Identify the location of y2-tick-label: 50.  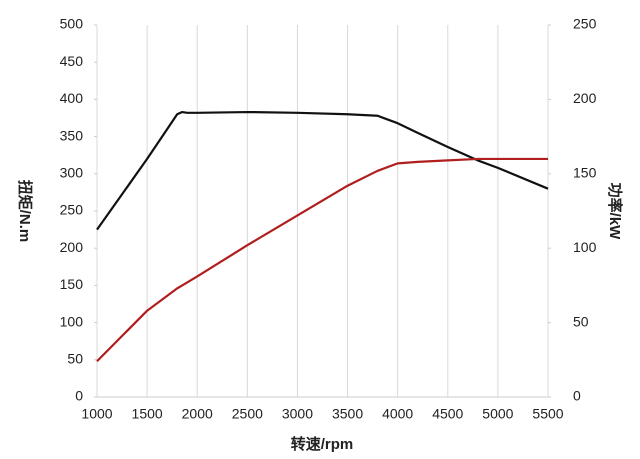
(581, 321).